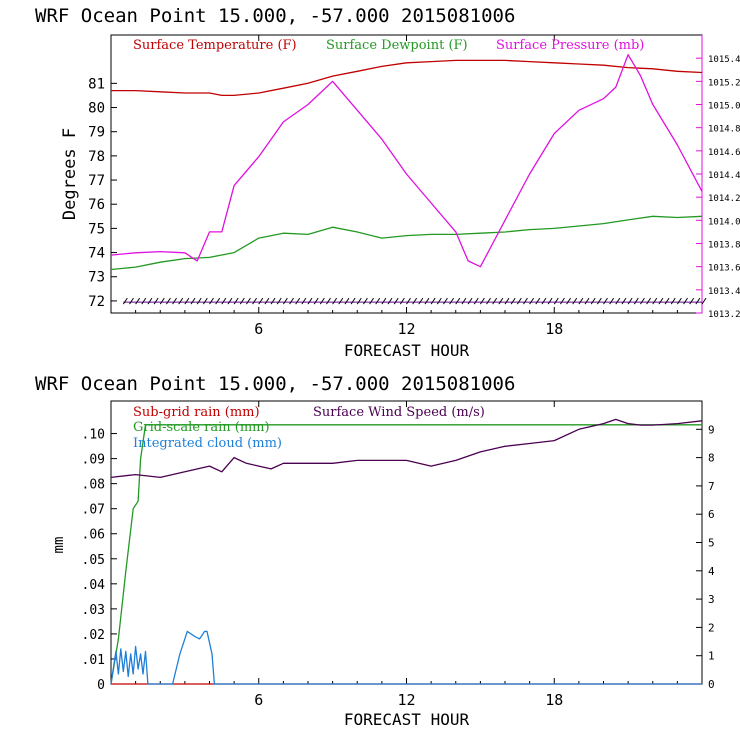 Image resolution: width=740 pixels, height=740 pixels. I want to click on y-tick-label: 73, so click(96, 278).